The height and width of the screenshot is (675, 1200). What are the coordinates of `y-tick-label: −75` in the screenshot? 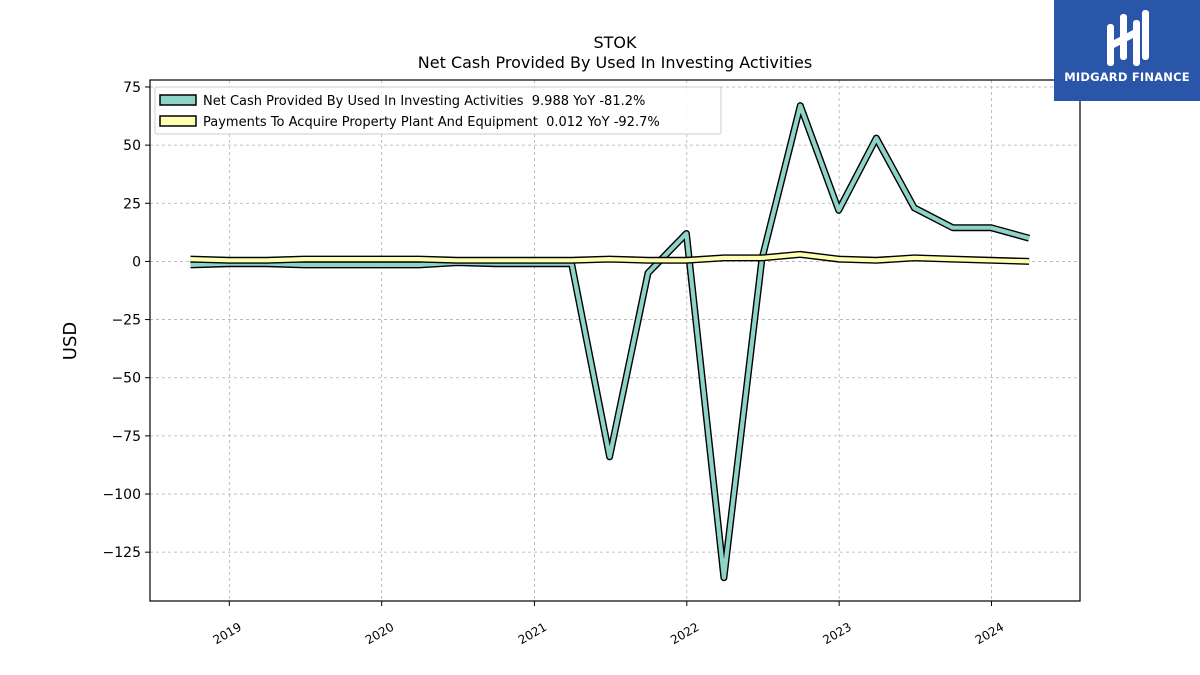 It's located at (126, 437).